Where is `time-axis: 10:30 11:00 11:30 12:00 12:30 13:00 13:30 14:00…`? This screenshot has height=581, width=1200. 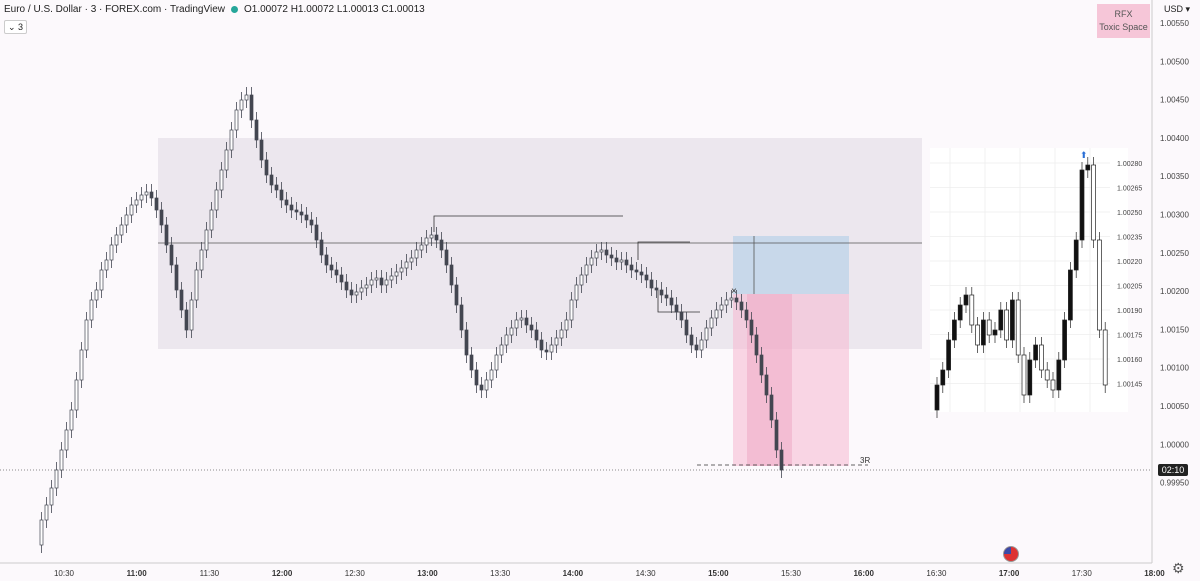 time-axis: 10:30 11:00 11:30 12:00 12:30 13:00 13:30 14:00… is located at coordinates (609, 573).